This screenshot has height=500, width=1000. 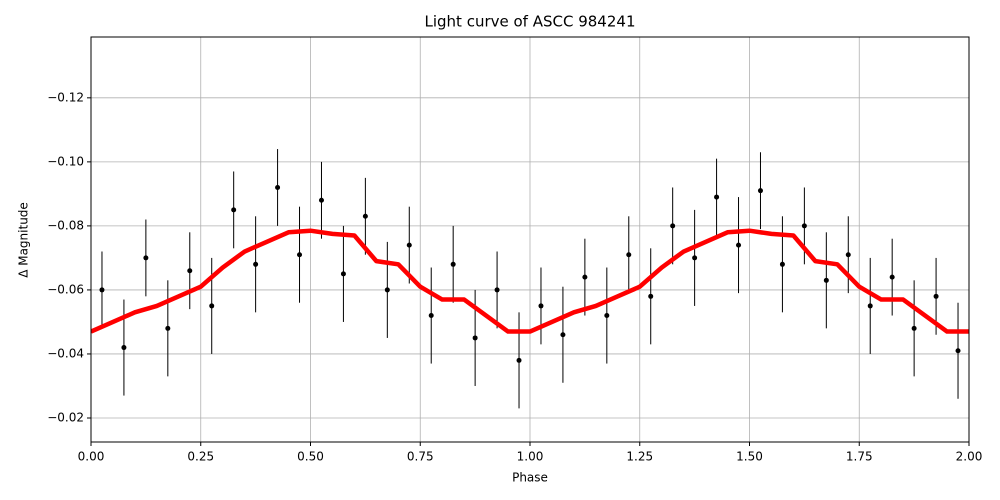 What do you see at coordinates (639, 457) in the screenshot?
I see `x-tick-label: 1.25` at bounding box center [639, 457].